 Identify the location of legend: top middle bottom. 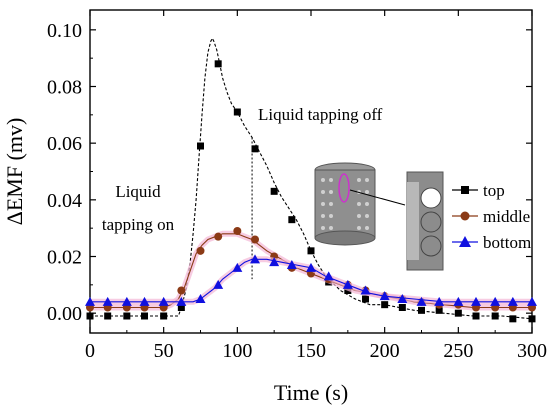
(491, 216).